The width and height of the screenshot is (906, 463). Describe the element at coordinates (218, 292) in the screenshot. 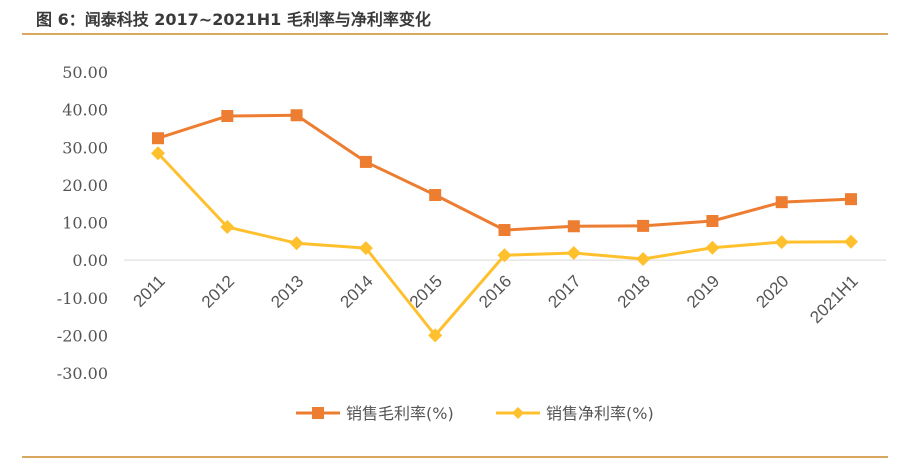

I see `x-tick-label: 2012` at that location.